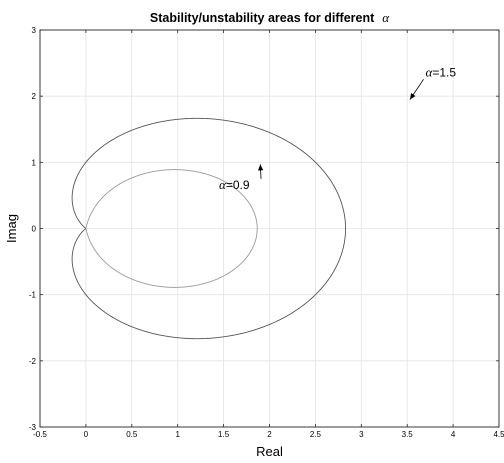 This screenshot has width=504, height=463. Describe the element at coordinates (34, 162) in the screenshot. I see `y-tick-label: 1` at that location.